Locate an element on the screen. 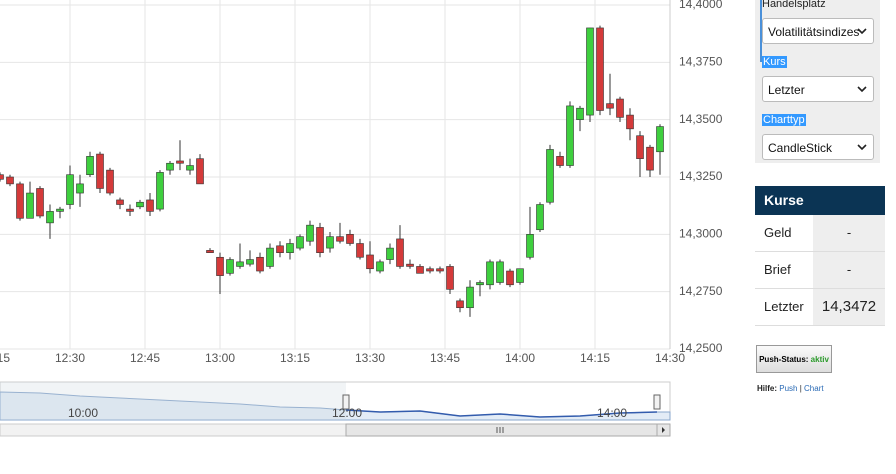  scrollbar-thumb is located at coordinates (501, 430).